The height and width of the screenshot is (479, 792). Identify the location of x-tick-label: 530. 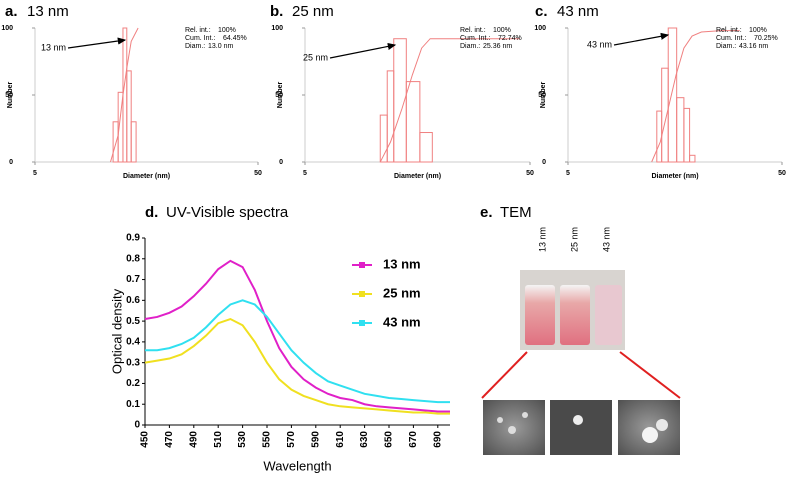
(242, 439).